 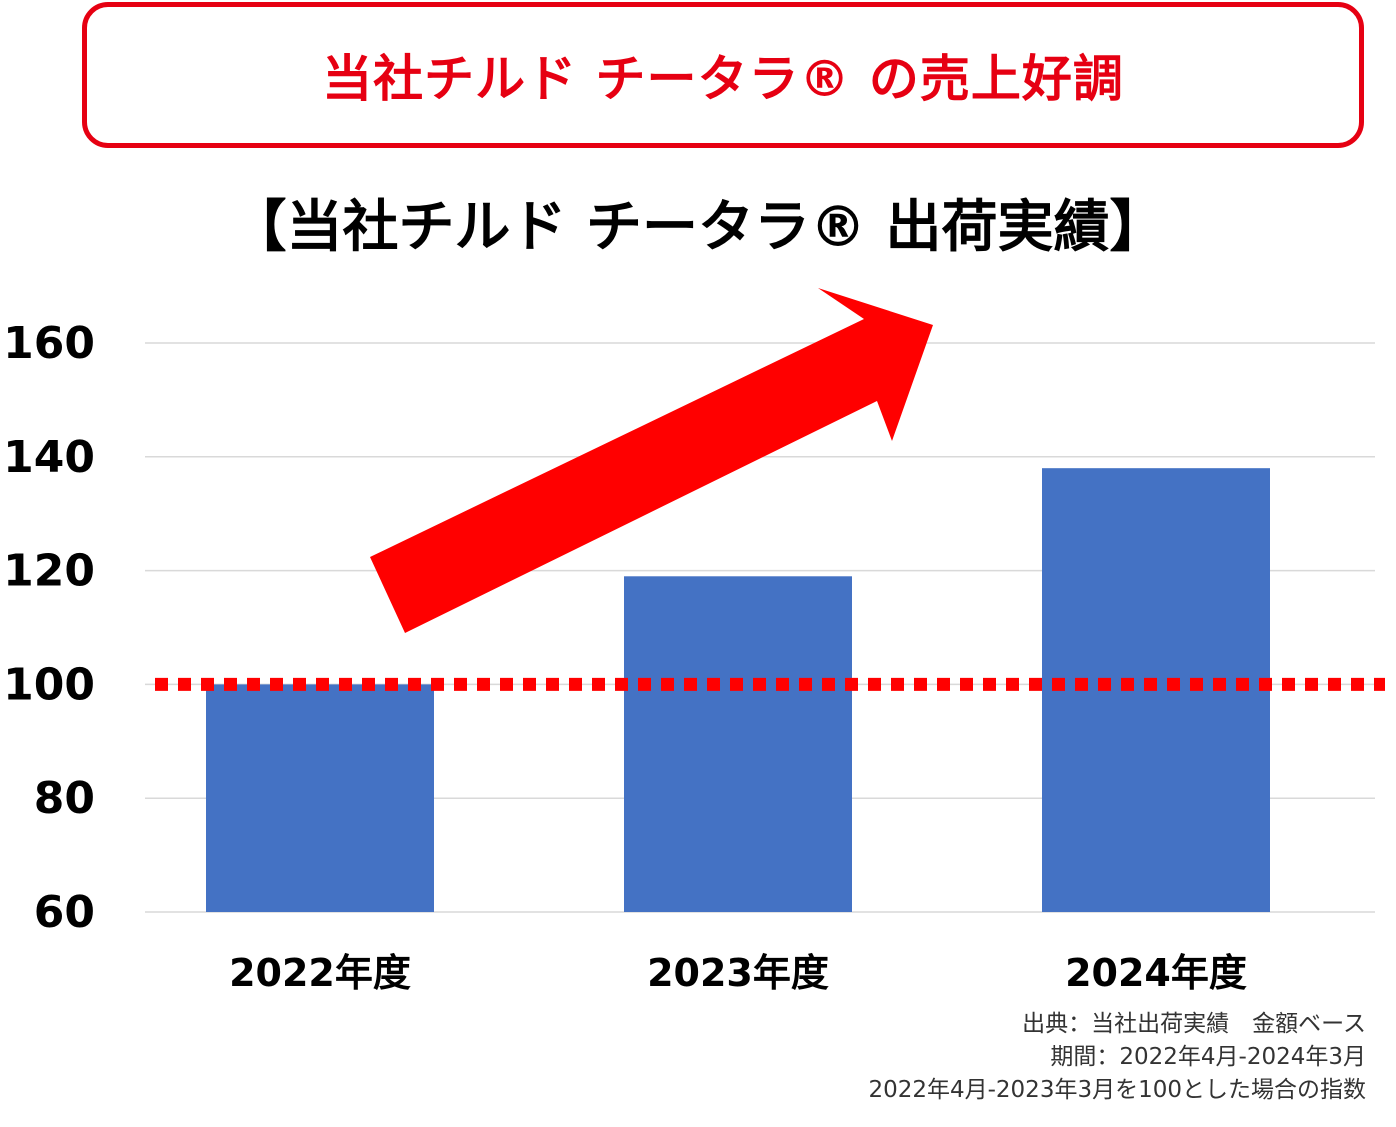 I want to click on y-tick-label: 140, so click(x=49, y=457).